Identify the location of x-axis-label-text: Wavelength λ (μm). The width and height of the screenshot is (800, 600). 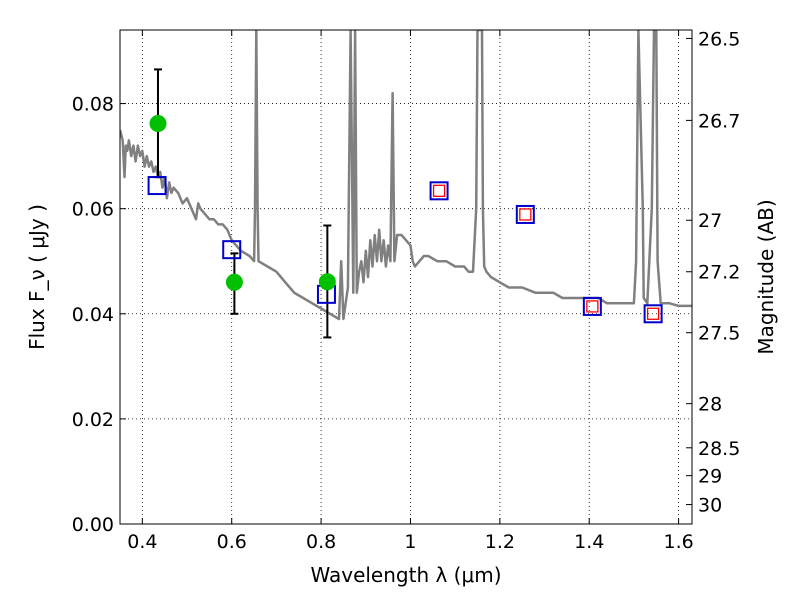
(405, 575).